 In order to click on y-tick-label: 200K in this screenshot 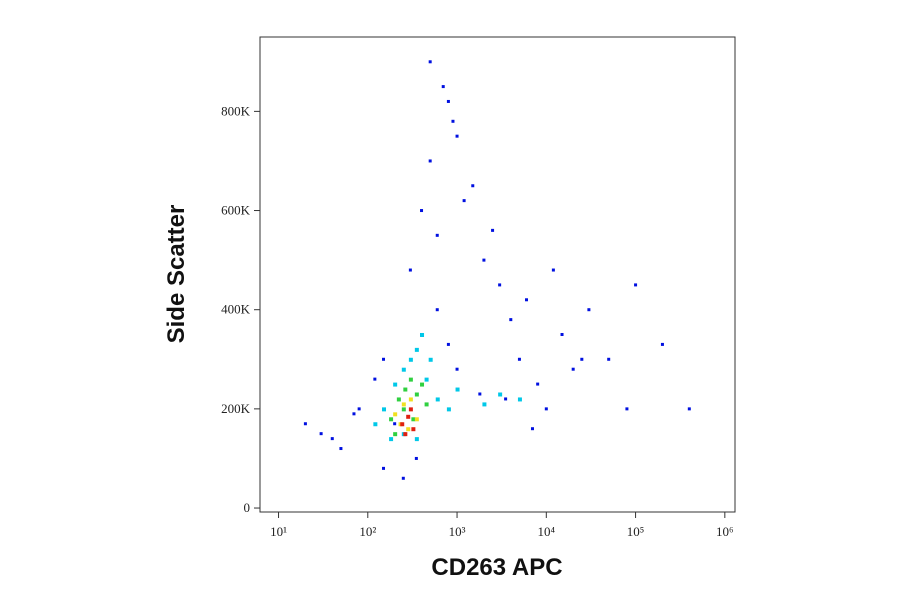, I will do `click(236, 408)`.